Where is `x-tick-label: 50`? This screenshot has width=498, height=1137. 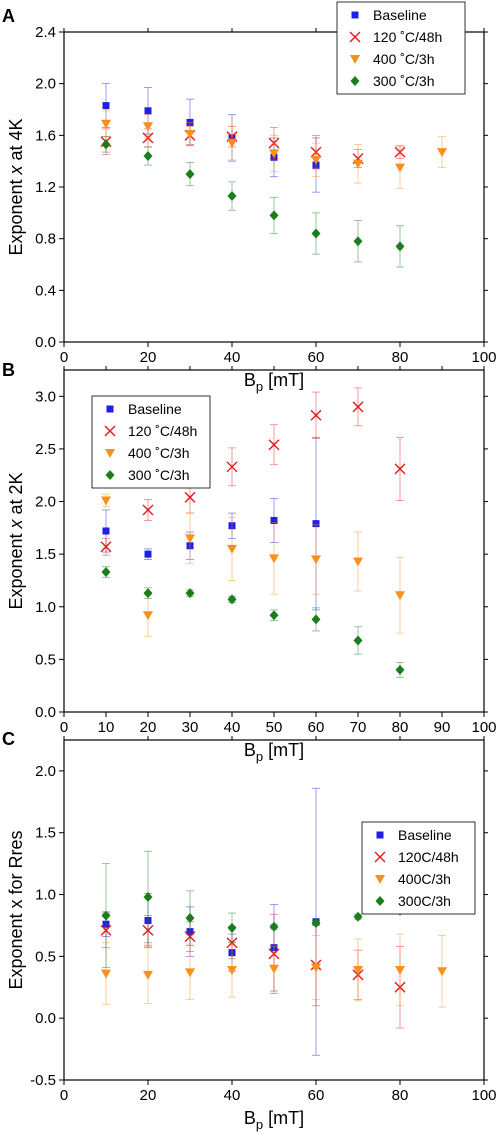
x-tick-label: 50 is located at coordinates (274, 727).